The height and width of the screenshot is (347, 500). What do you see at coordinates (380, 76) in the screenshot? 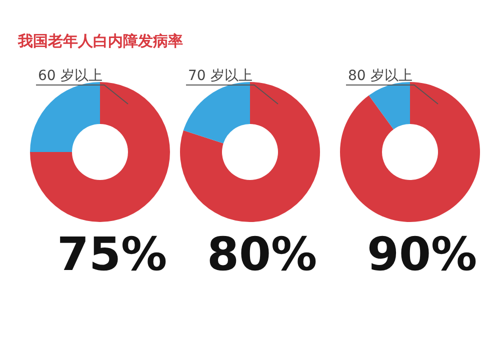
I see `chart-subtitle: 80 岁以上` at bounding box center [380, 76].